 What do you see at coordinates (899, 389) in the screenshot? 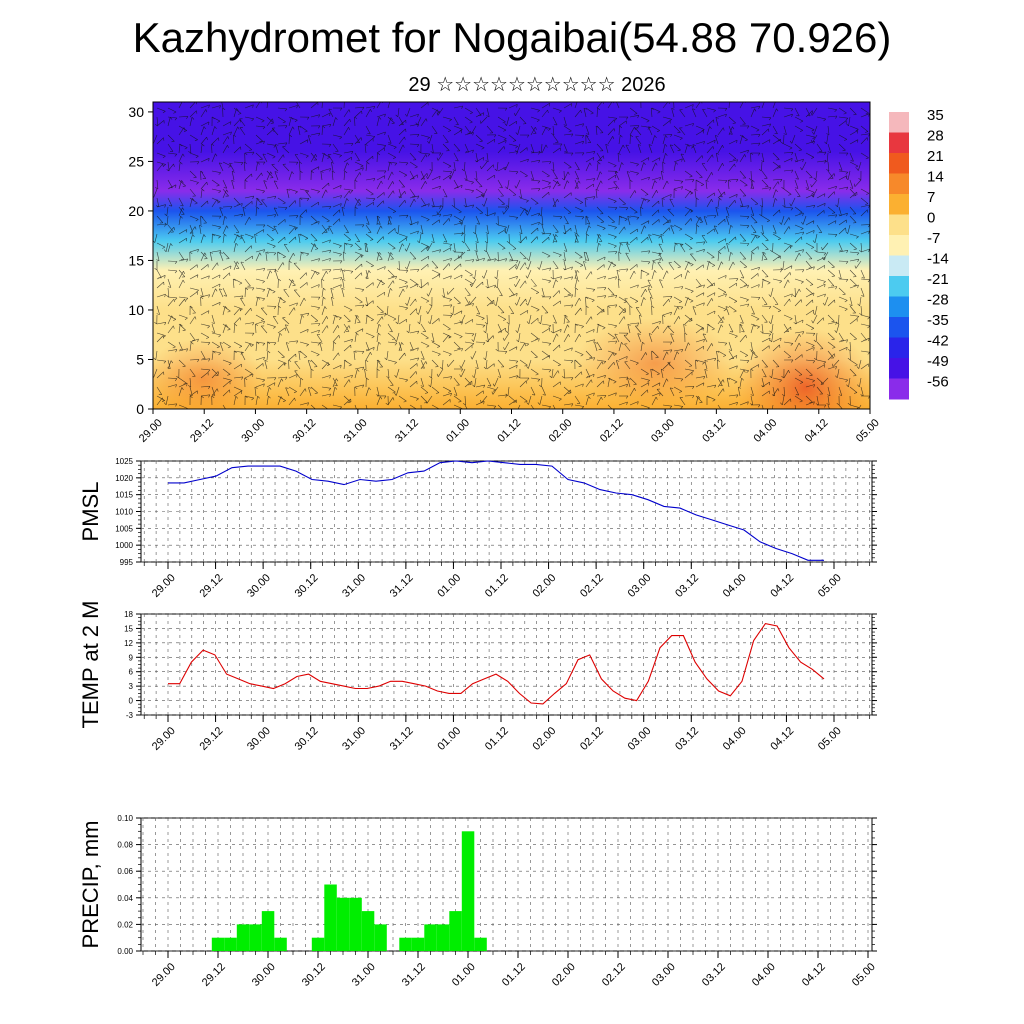
I see `colorbar-swatch` at bounding box center [899, 389].